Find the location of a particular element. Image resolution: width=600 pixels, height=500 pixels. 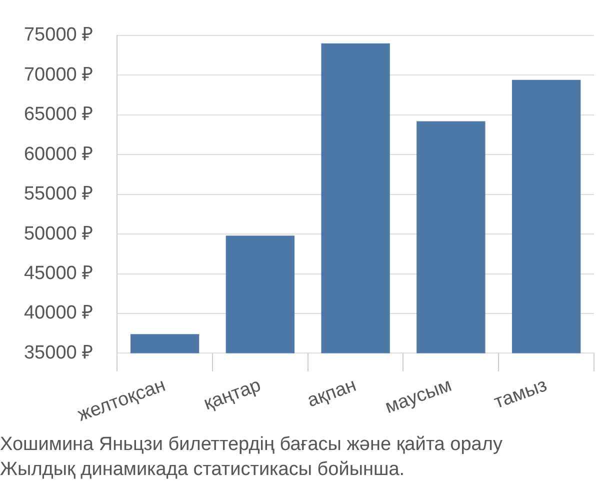

y-tick-label: 60000 ₽ is located at coordinates (59, 154).